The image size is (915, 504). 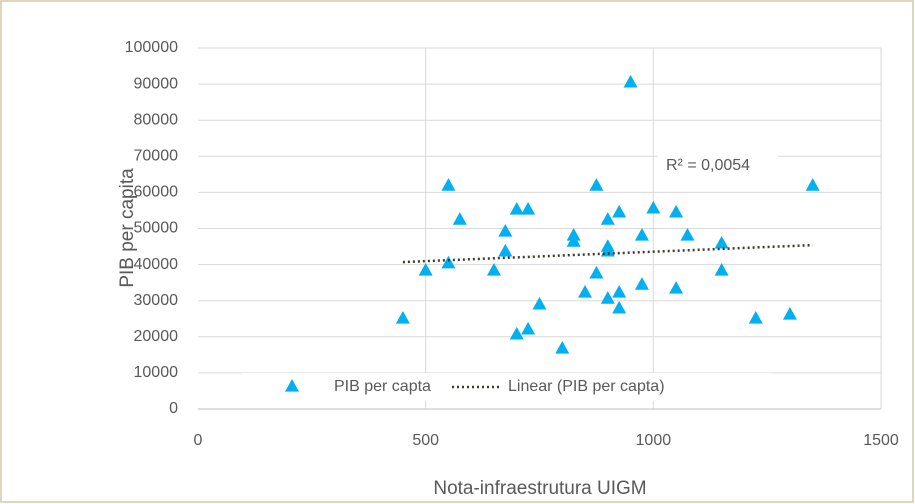 What do you see at coordinates (425, 440) in the screenshot?
I see `x-tick-label: 500` at bounding box center [425, 440].